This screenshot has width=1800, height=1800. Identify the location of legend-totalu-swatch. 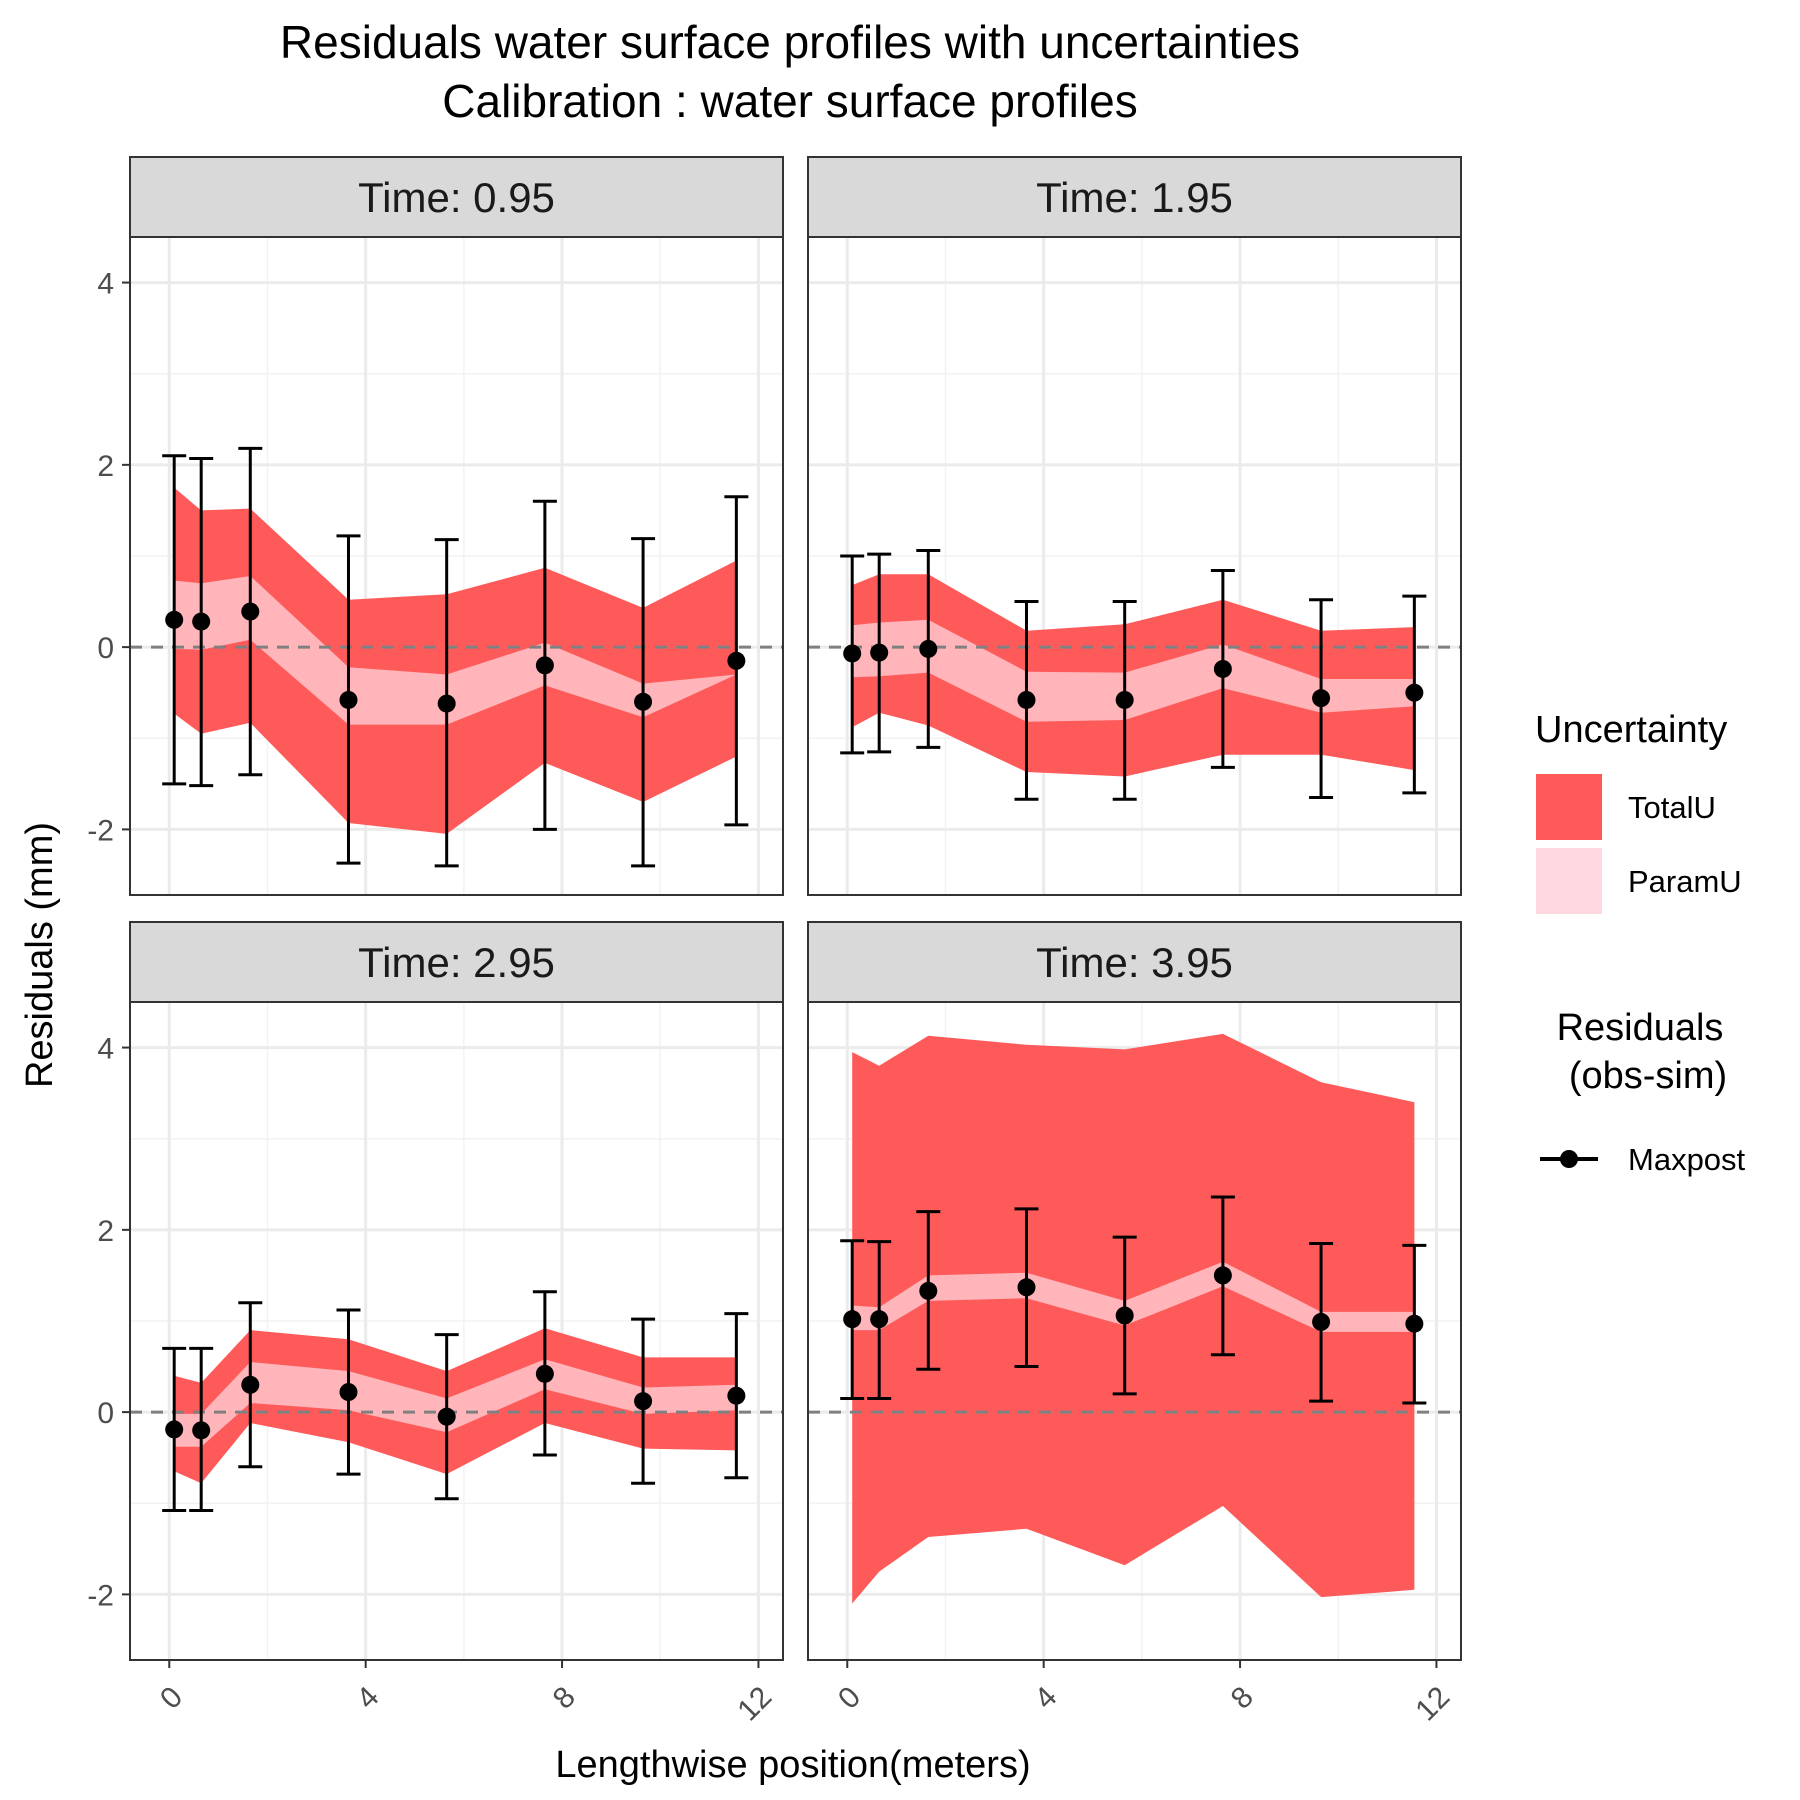
(1569, 807).